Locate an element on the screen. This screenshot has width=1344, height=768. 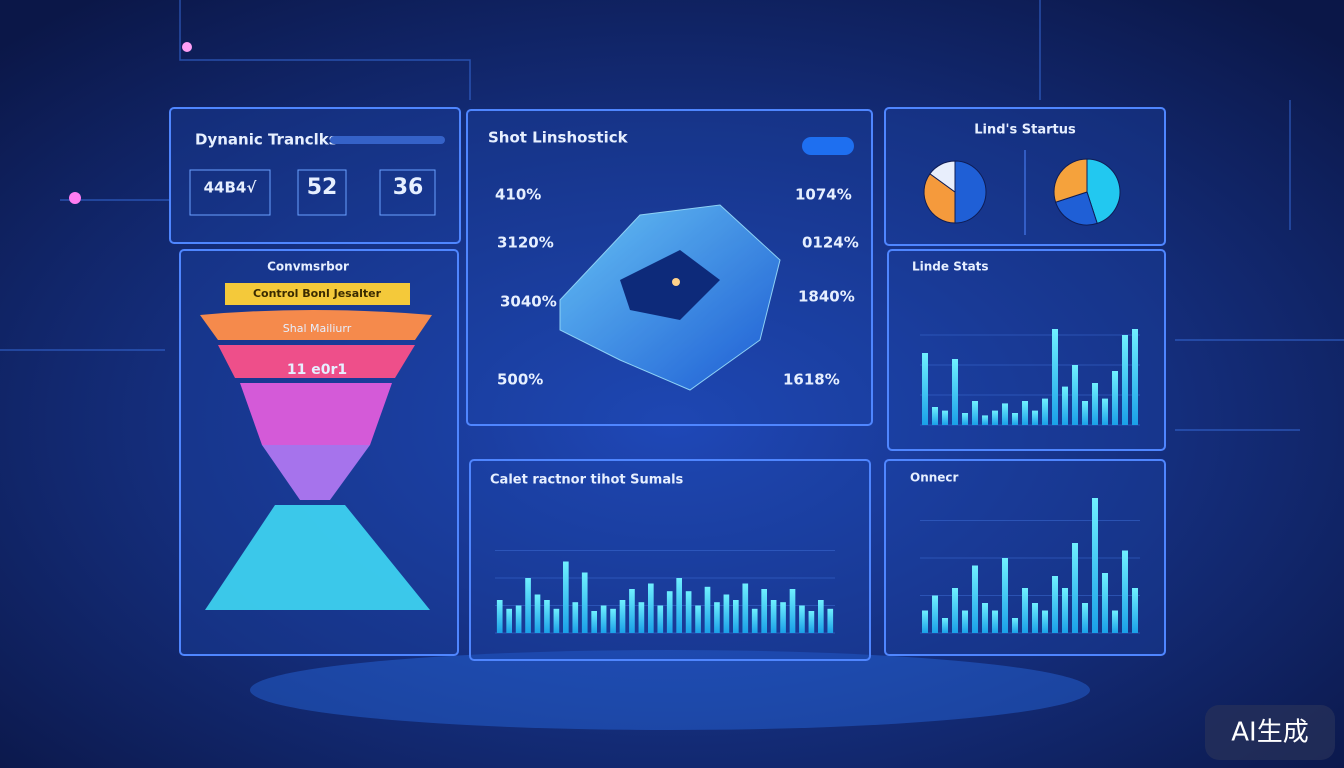
panel-title: Lind's Startus is located at coordinates (1025, 130).